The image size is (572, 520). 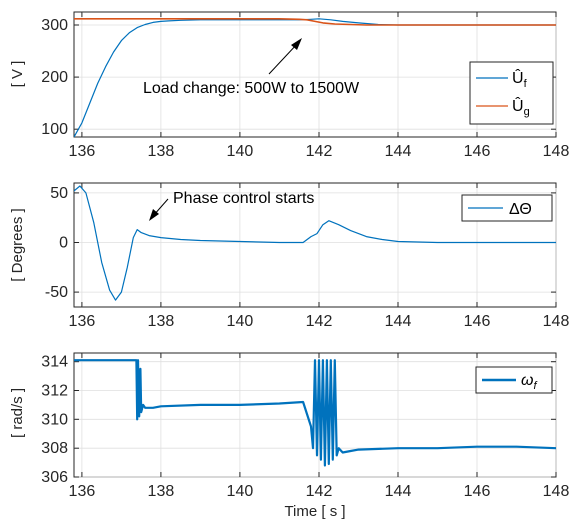 What do you see at coordinates (54, 129) in the screenshot?
I see `y-tick-label: 100` at bounding box center [54, 129].